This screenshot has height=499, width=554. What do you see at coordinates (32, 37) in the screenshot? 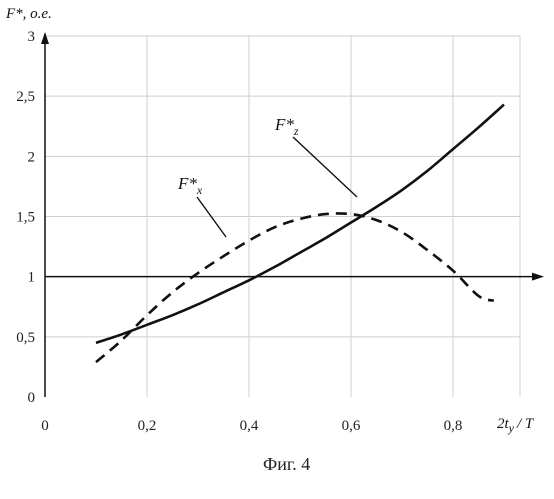
I see `y-tick-label: 3` at bounding box center [32, 37].